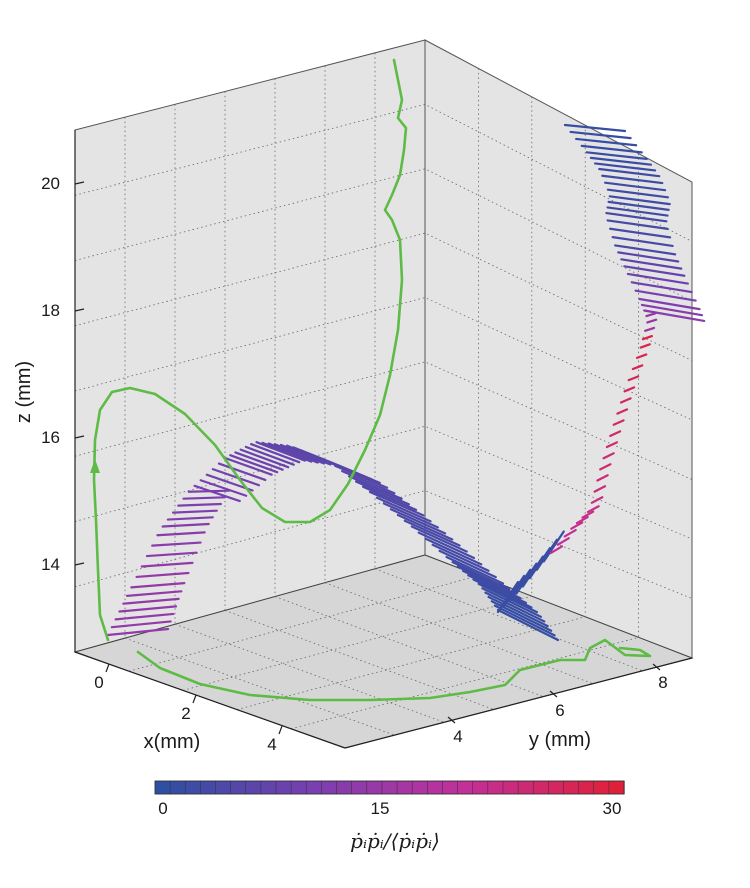 Image resolution: width=750 pixels, height=888 pixels. Describe the element at coordinates (559, 710) in the screenshot. I see `y-tick-label: 6` at that location.